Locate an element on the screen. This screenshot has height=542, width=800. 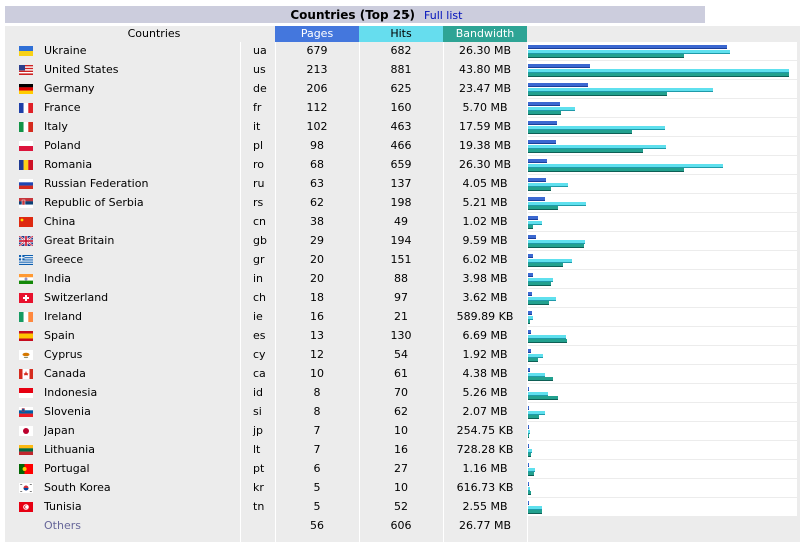
country-code: jp is located at coordinates (258, 430).